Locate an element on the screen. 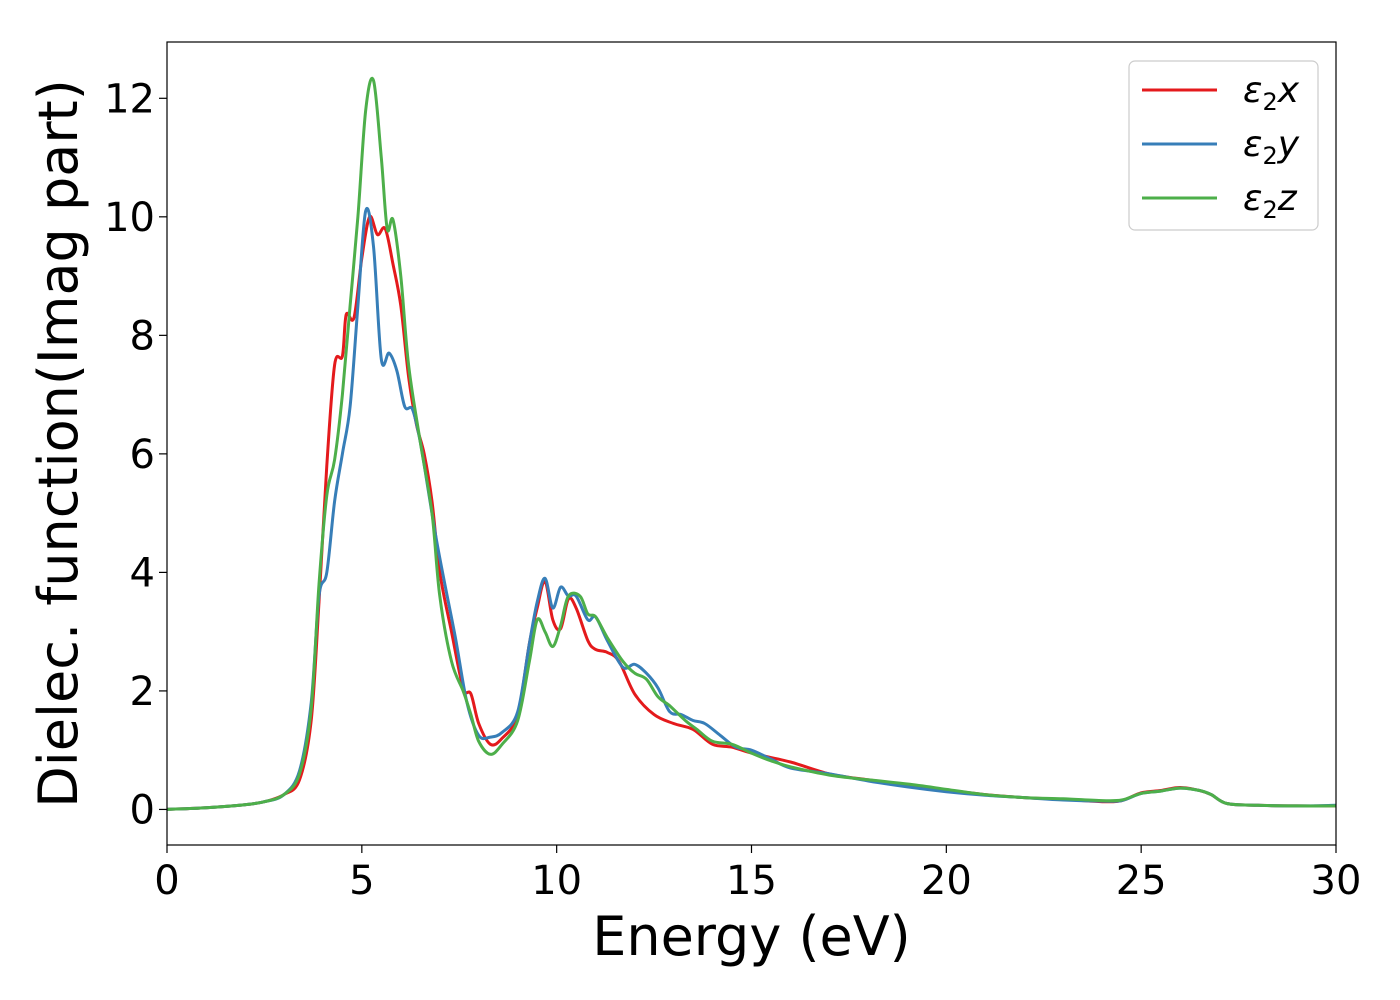 The height and width of the screenshot is (1000, 1400). x-tick-label: 25 is located at coordinates (1141, 881).